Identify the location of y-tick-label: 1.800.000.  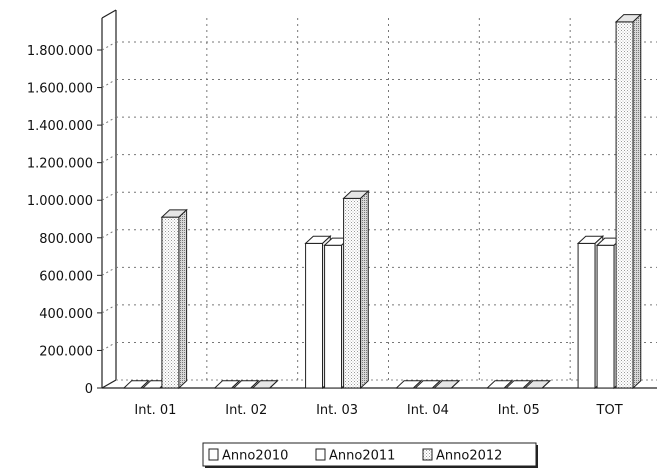
(60, 51).